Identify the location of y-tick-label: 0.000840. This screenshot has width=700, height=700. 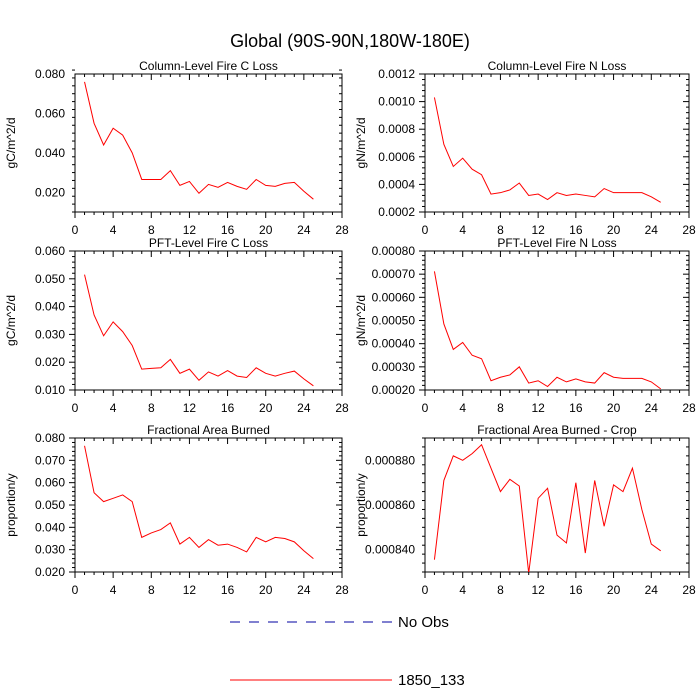
(390, 550).